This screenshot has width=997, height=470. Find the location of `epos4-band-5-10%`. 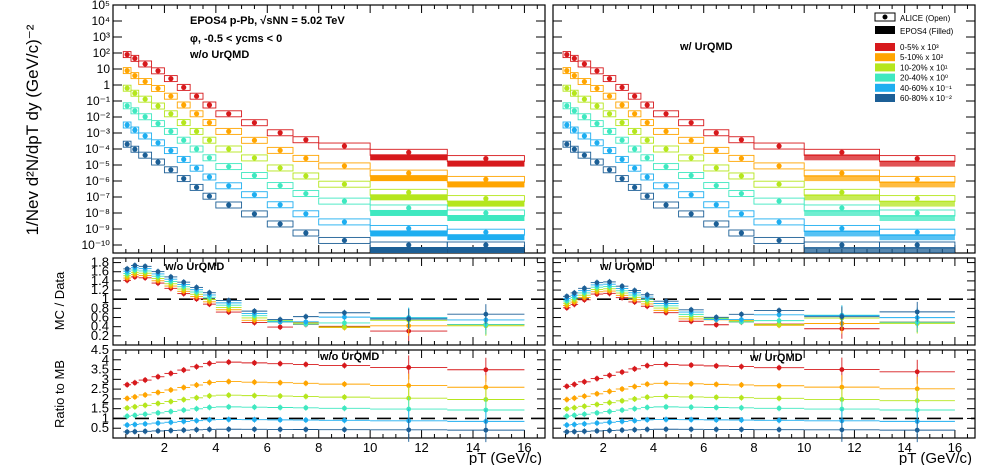

epos4-band-5-10% is located at coordinates (486, 184).